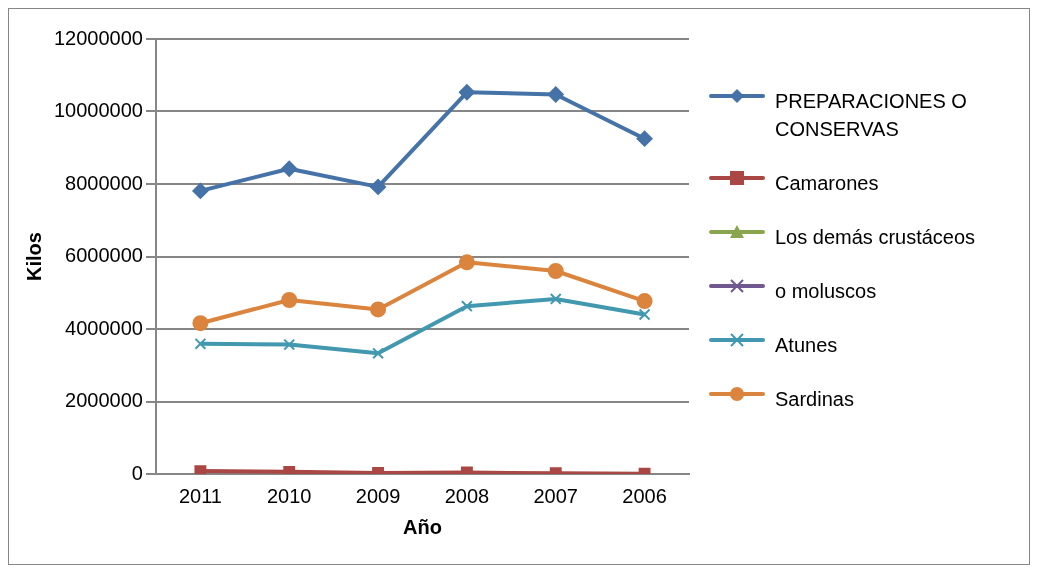 The width and height of the screenshot is (1040, 571). What do you see at coordinates (98, 110) in the screenshot?
I see `y-tick-label: 10000000` at bounding box center [98, 110].